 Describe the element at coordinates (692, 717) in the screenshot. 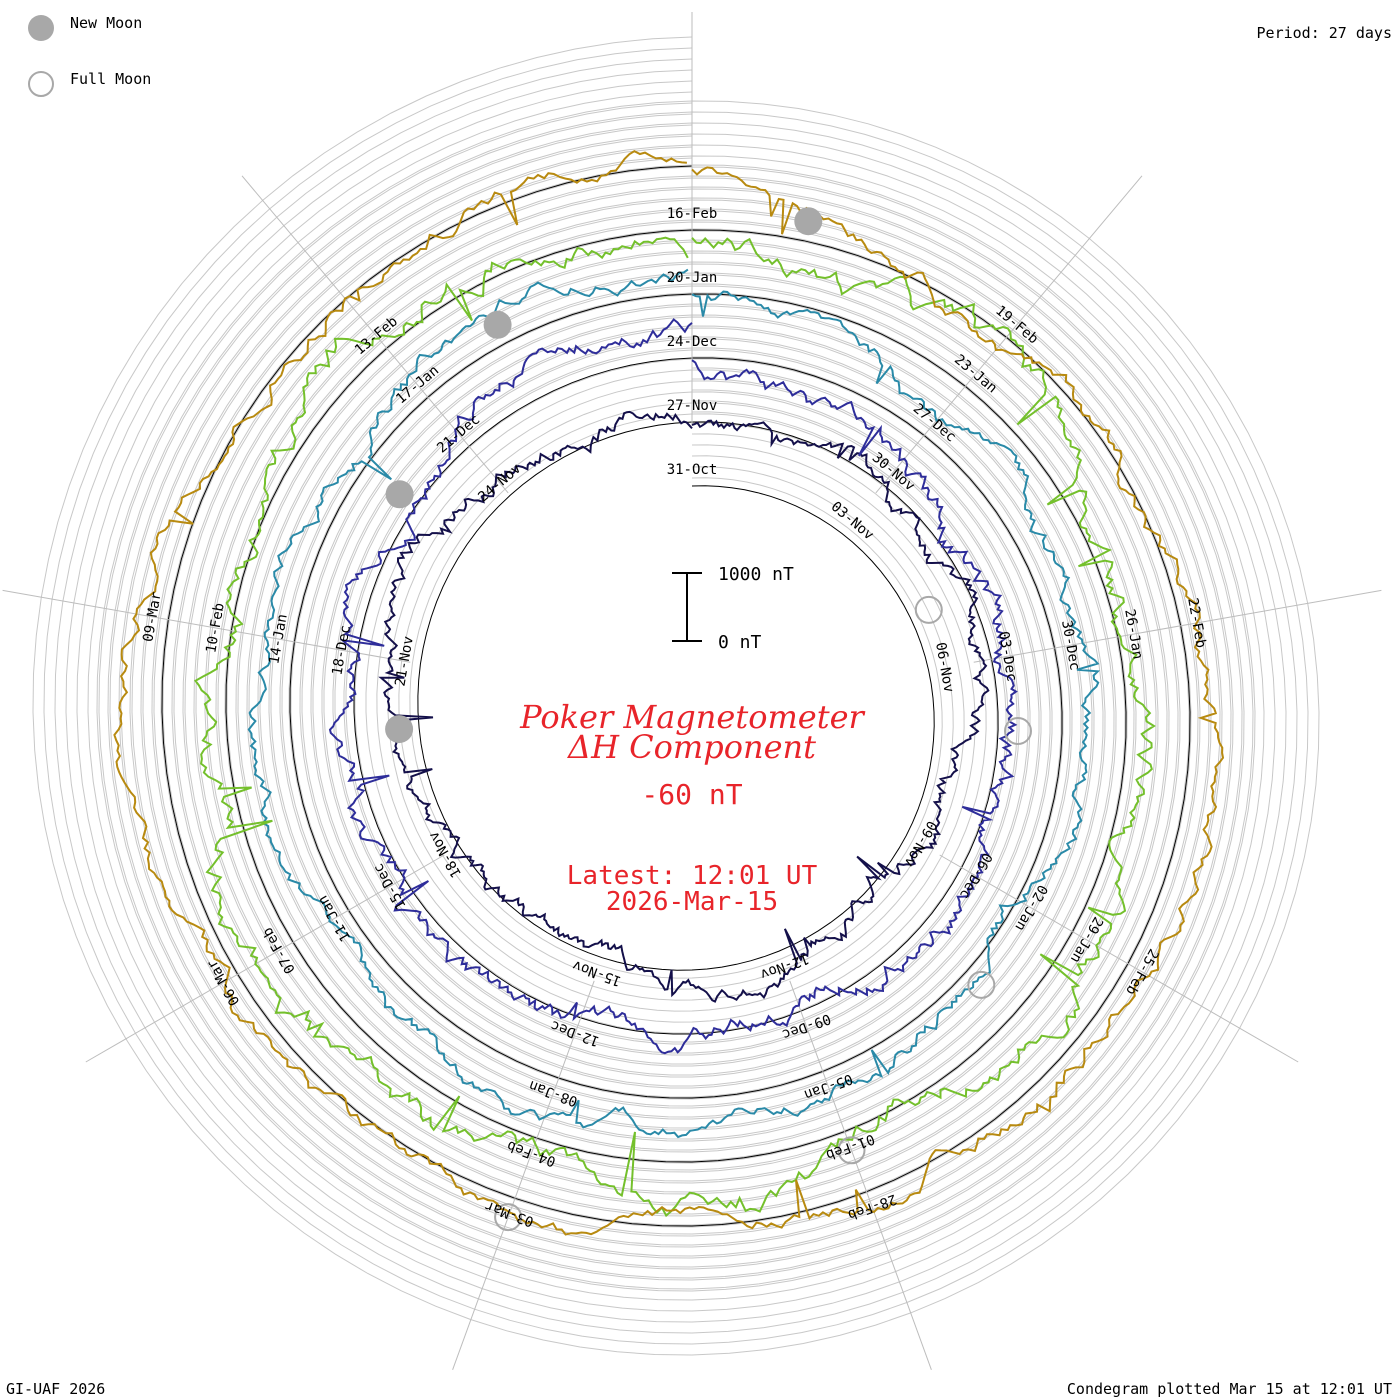

I see `chart-title-line1: Poker Magnetometer` at that location.